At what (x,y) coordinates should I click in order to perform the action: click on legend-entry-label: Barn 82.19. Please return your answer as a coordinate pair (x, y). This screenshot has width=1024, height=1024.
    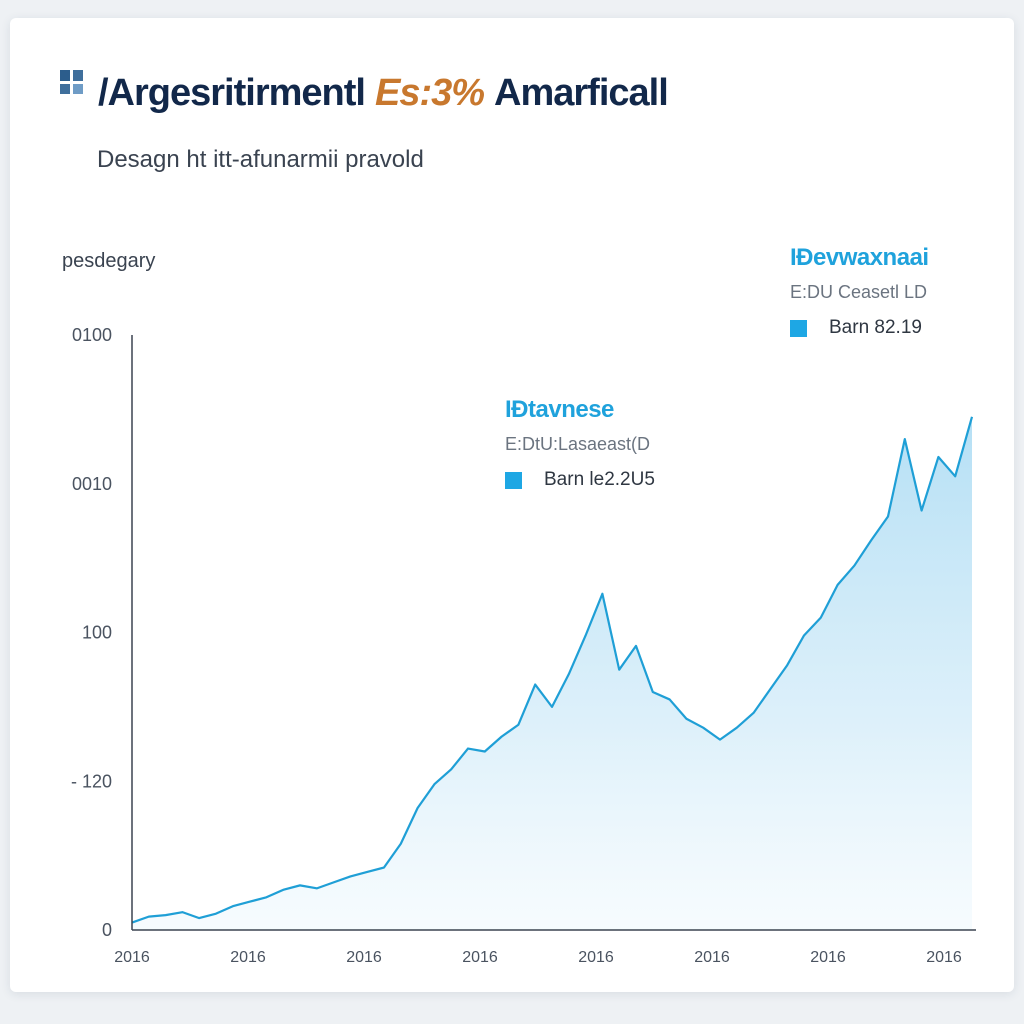
    Looking at the image, I should click on (875, 327).